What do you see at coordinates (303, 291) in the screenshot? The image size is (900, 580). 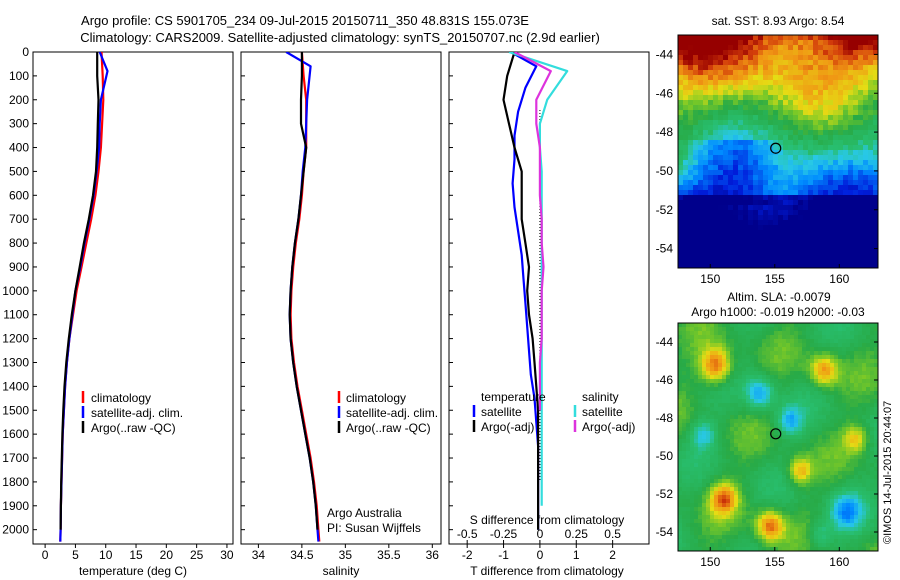 I see `series-line-argo-raw-qc-` at bounding box center [303, 291].